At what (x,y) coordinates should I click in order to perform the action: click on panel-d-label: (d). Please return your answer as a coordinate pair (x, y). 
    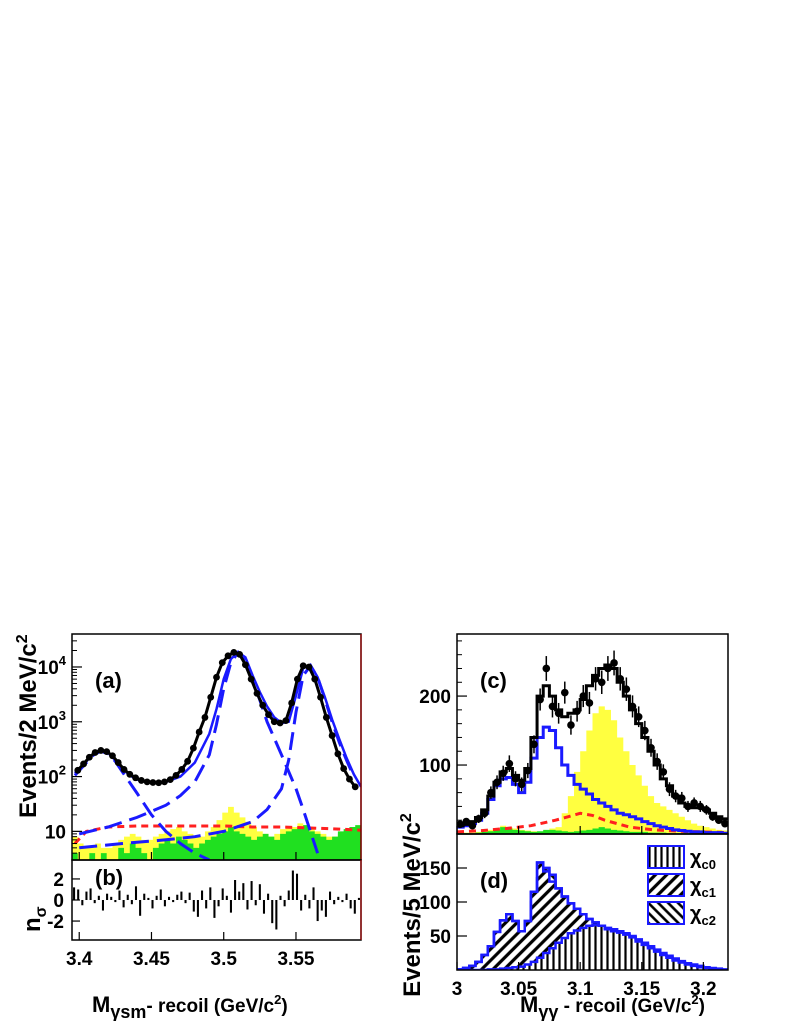
    Looking at the image, I should click on (494, 880).